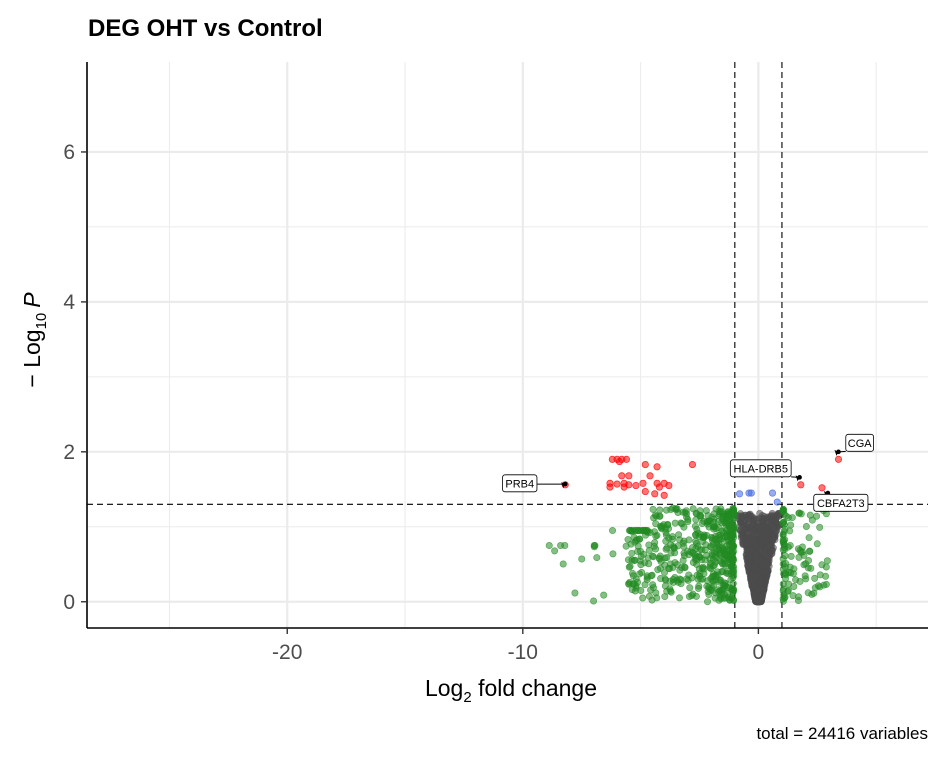  I want to click on y-axis-title-p: P, so click(32, 300).